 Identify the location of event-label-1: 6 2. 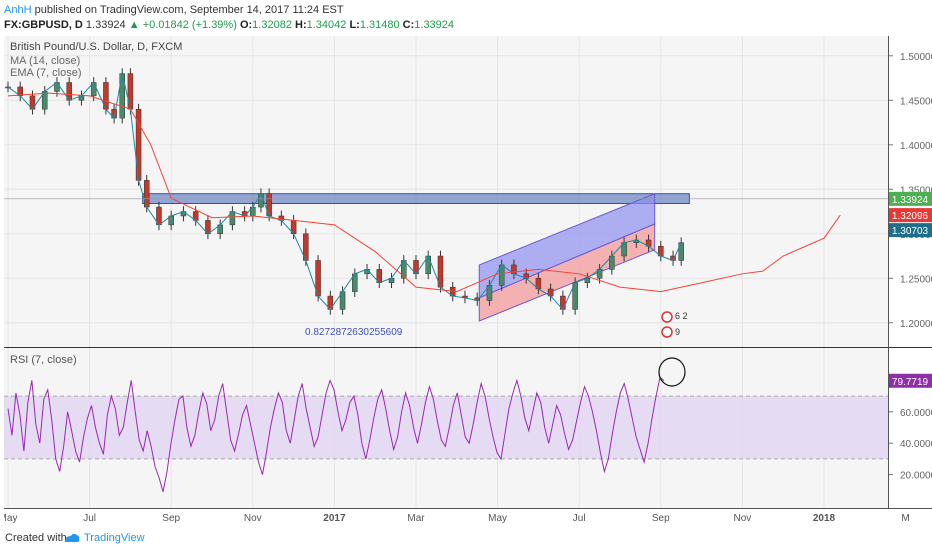
(681, 316).